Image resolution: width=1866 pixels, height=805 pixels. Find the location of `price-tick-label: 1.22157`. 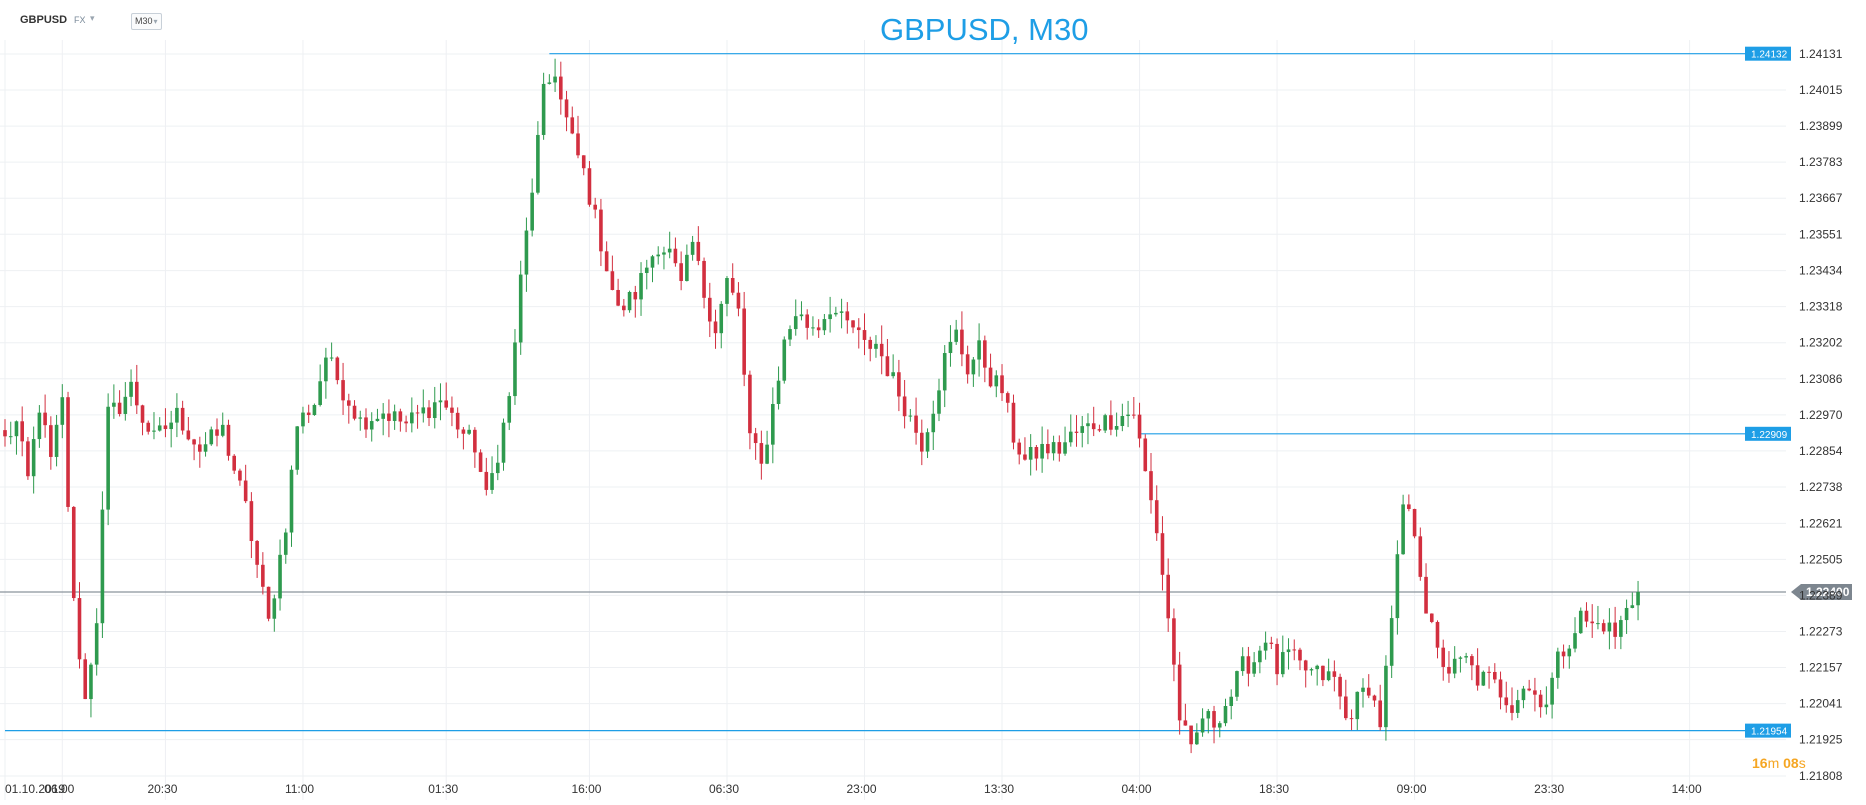

price-tick-label: 1.22157 is located at coordinates (1821, 668).